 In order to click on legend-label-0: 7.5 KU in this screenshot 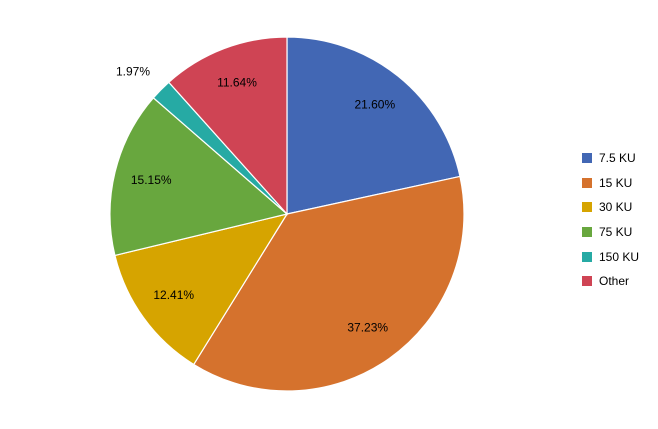, I will do `click(617, 158)`.